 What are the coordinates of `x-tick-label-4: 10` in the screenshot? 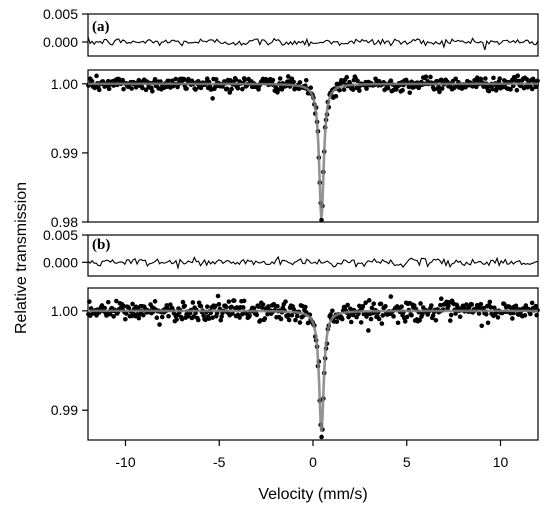 It's located at (501, 462).